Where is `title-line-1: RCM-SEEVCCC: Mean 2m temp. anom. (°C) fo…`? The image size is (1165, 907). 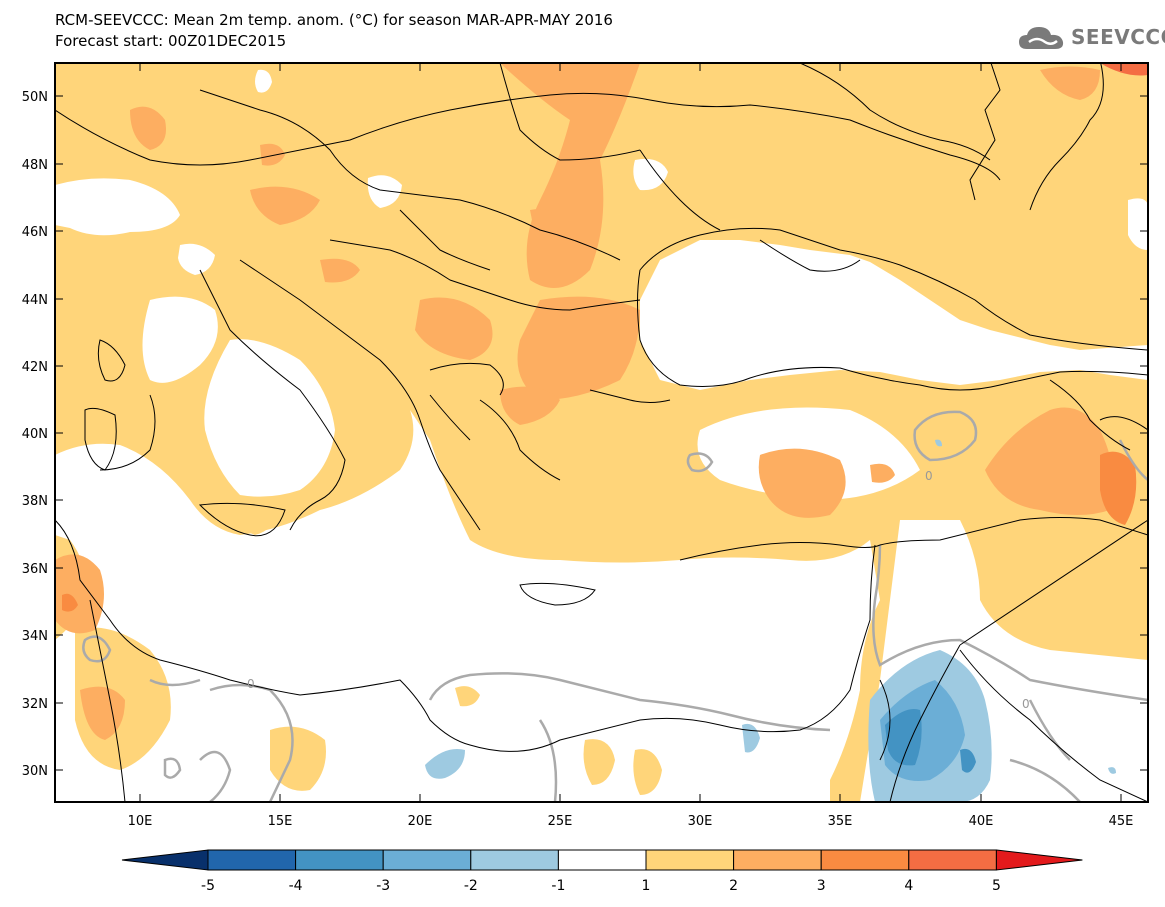 title-line-1: RCM-SEEVCCC: Mean 2m temp. anom. (°C) fo… is located at coordinates (334, 20).